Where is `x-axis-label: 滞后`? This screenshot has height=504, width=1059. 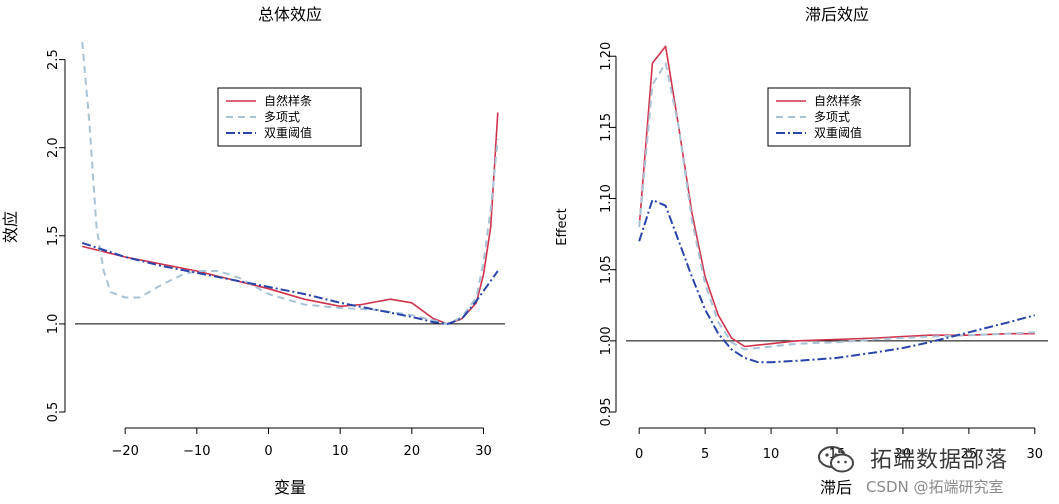 x-axis-label: 滞后 is located at coordinates (836, 487).